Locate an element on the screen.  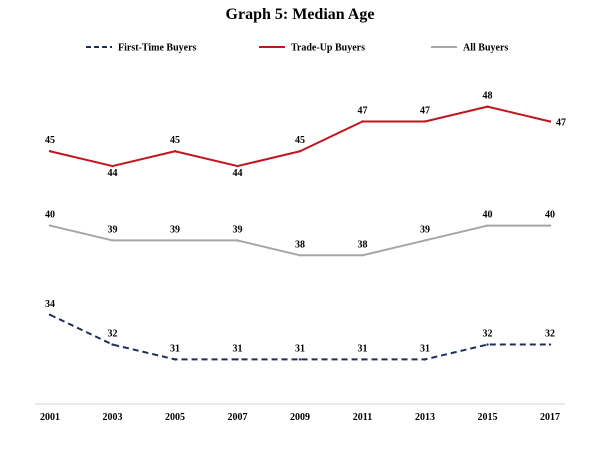
data-point-first-time-buyers-2015 is located at coordinates (487, 344).